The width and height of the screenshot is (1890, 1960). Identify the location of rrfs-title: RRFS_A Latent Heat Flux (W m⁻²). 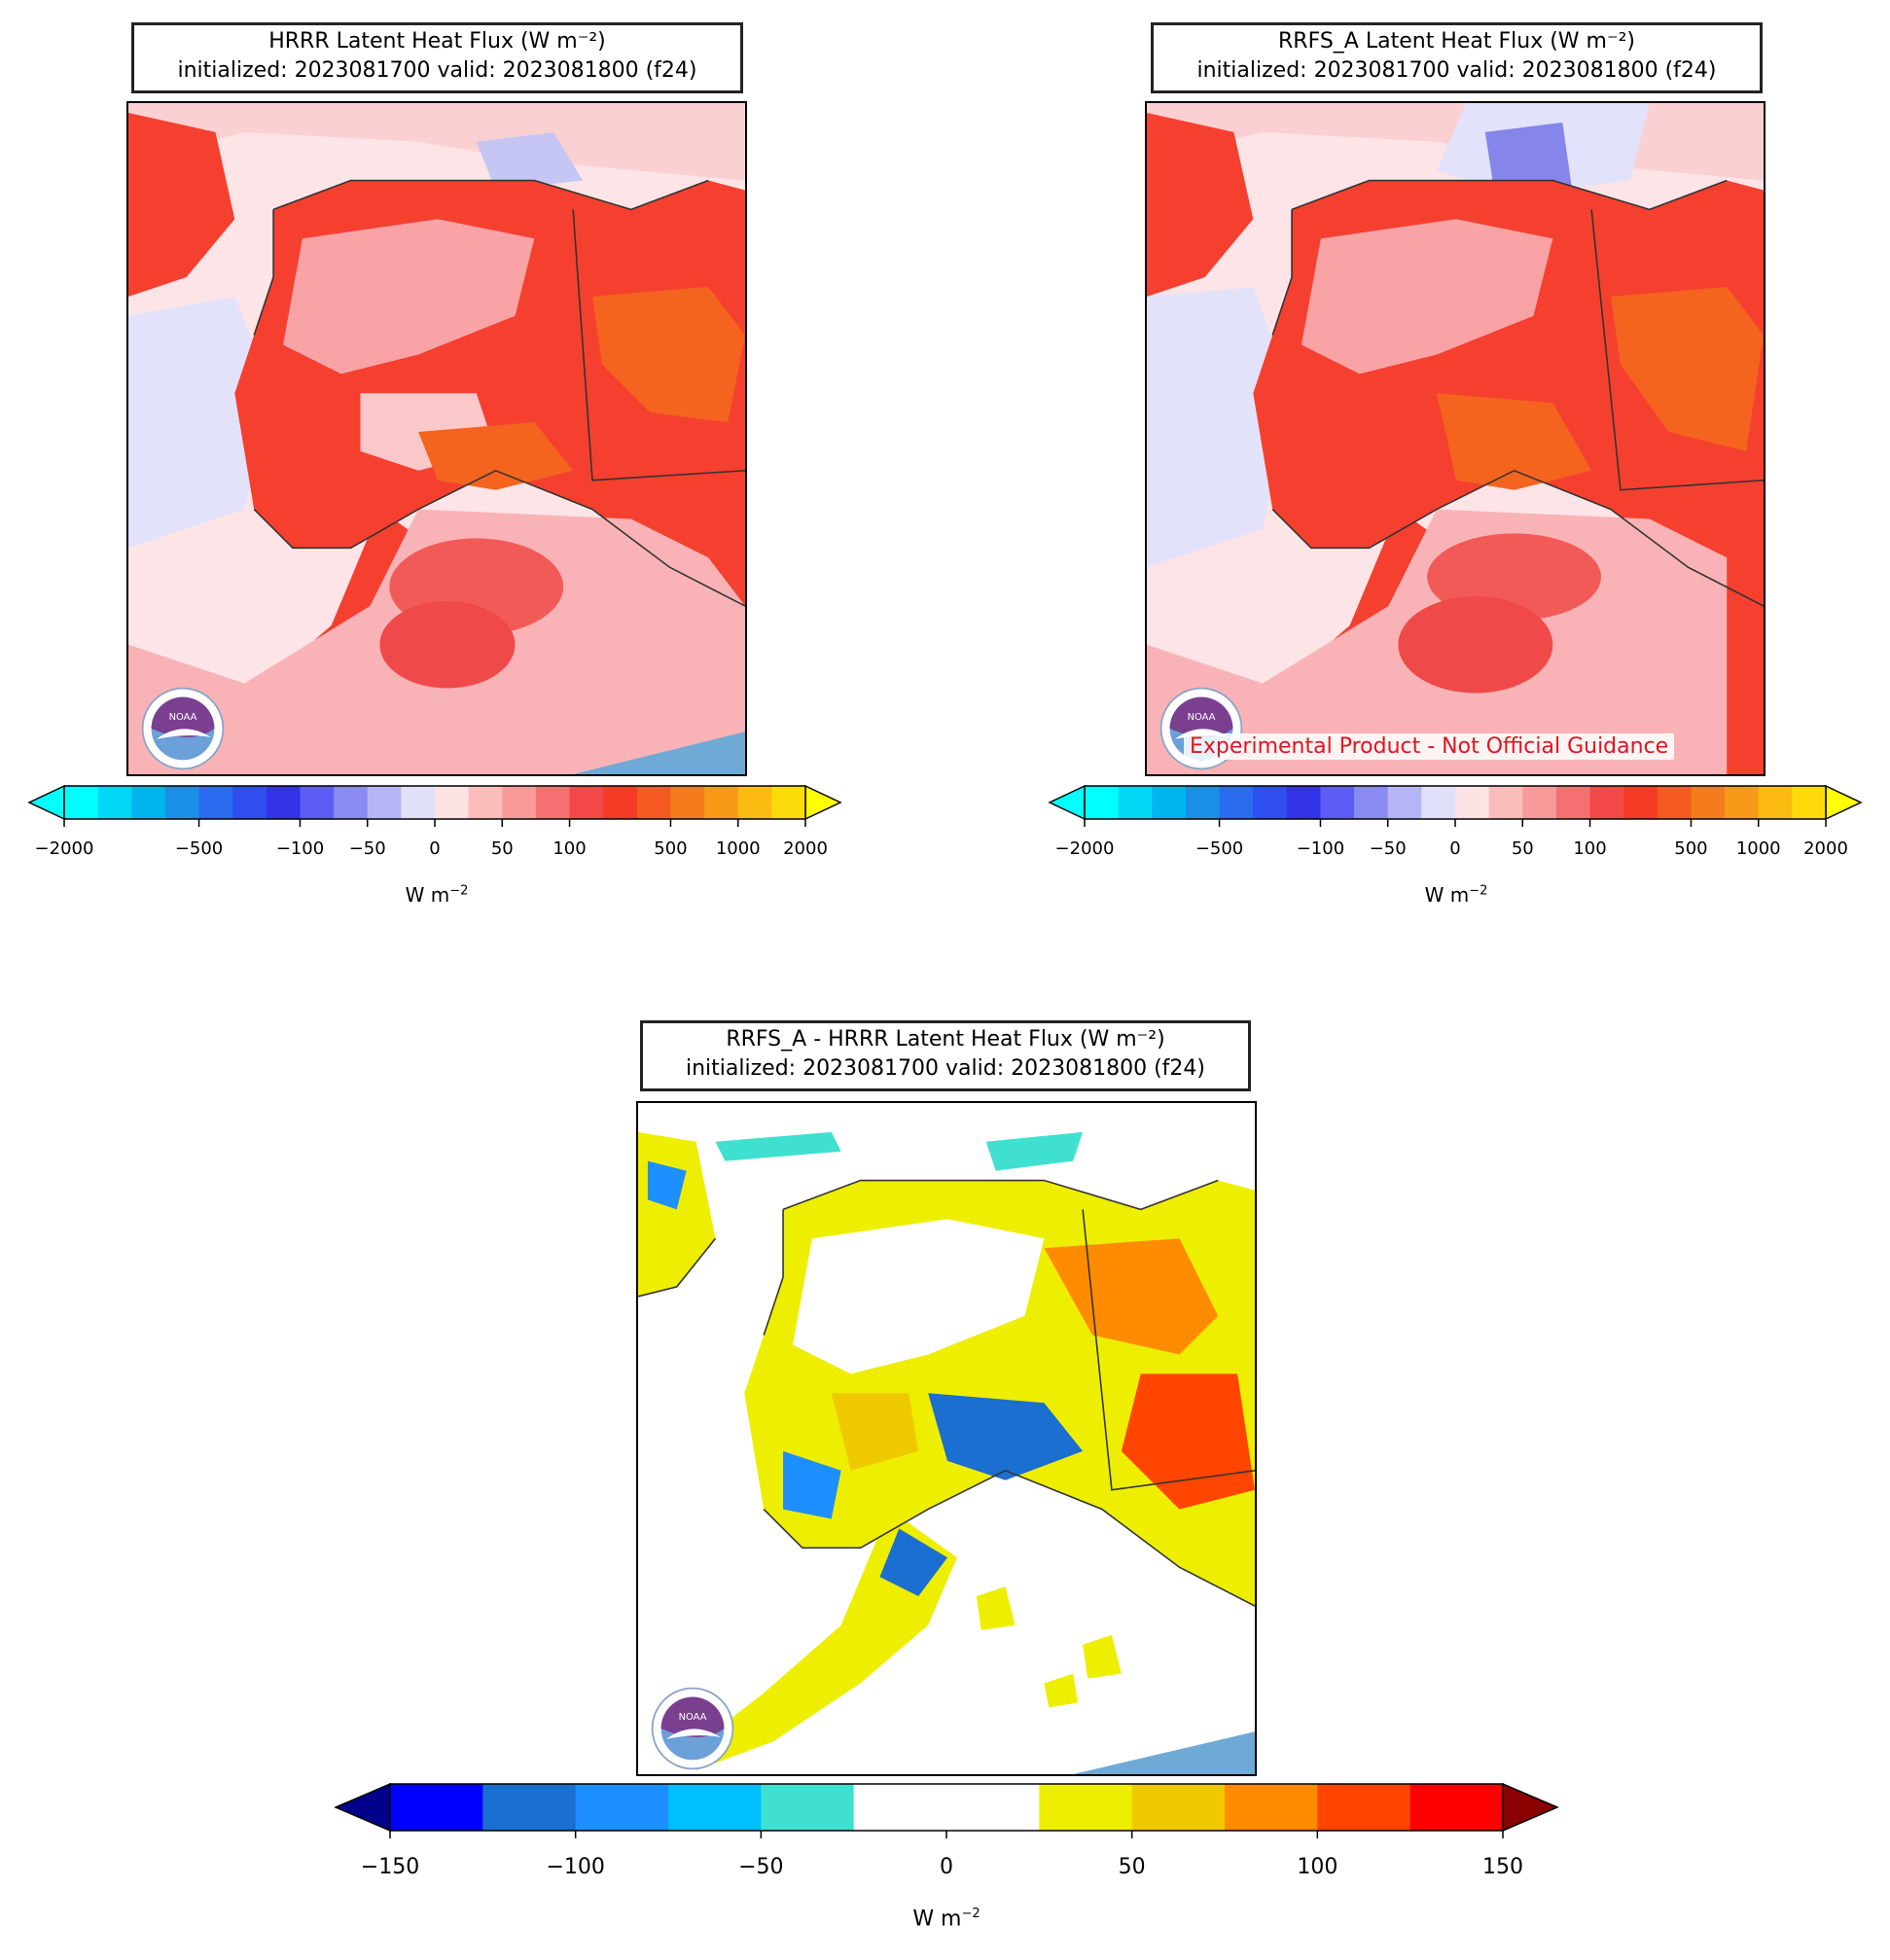
(1456, 41).